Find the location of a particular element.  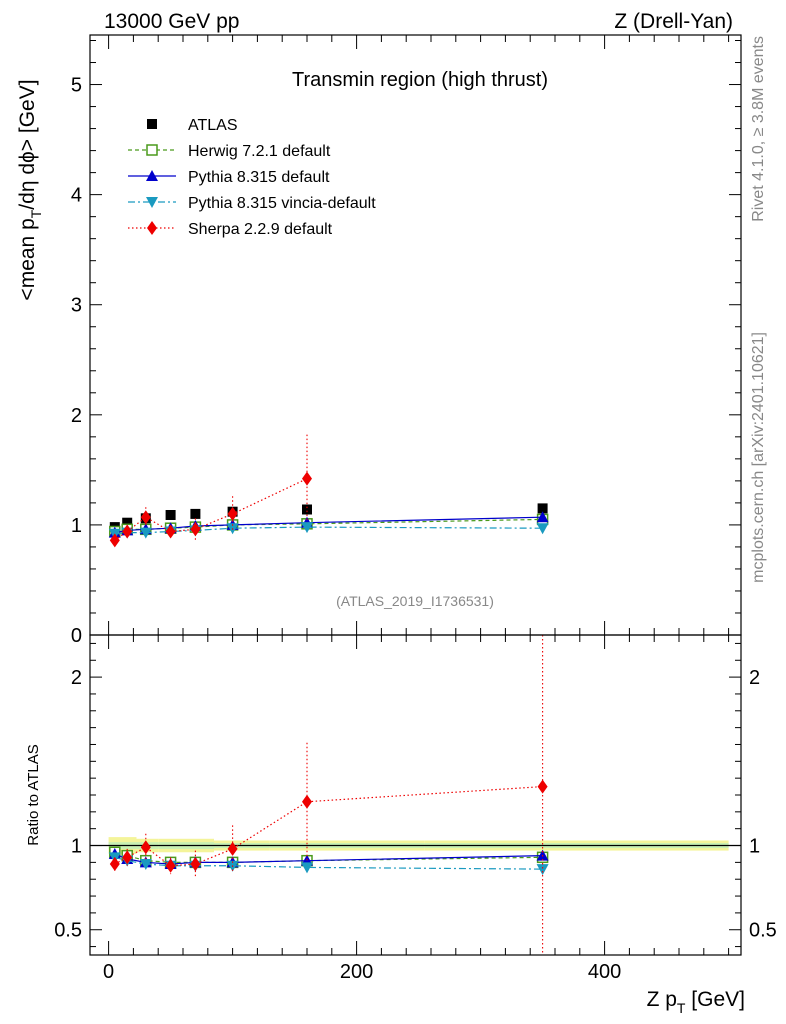

legend-entry-sherpa: Sherpa 2.2.9 default is located at coordinates (230, 229).